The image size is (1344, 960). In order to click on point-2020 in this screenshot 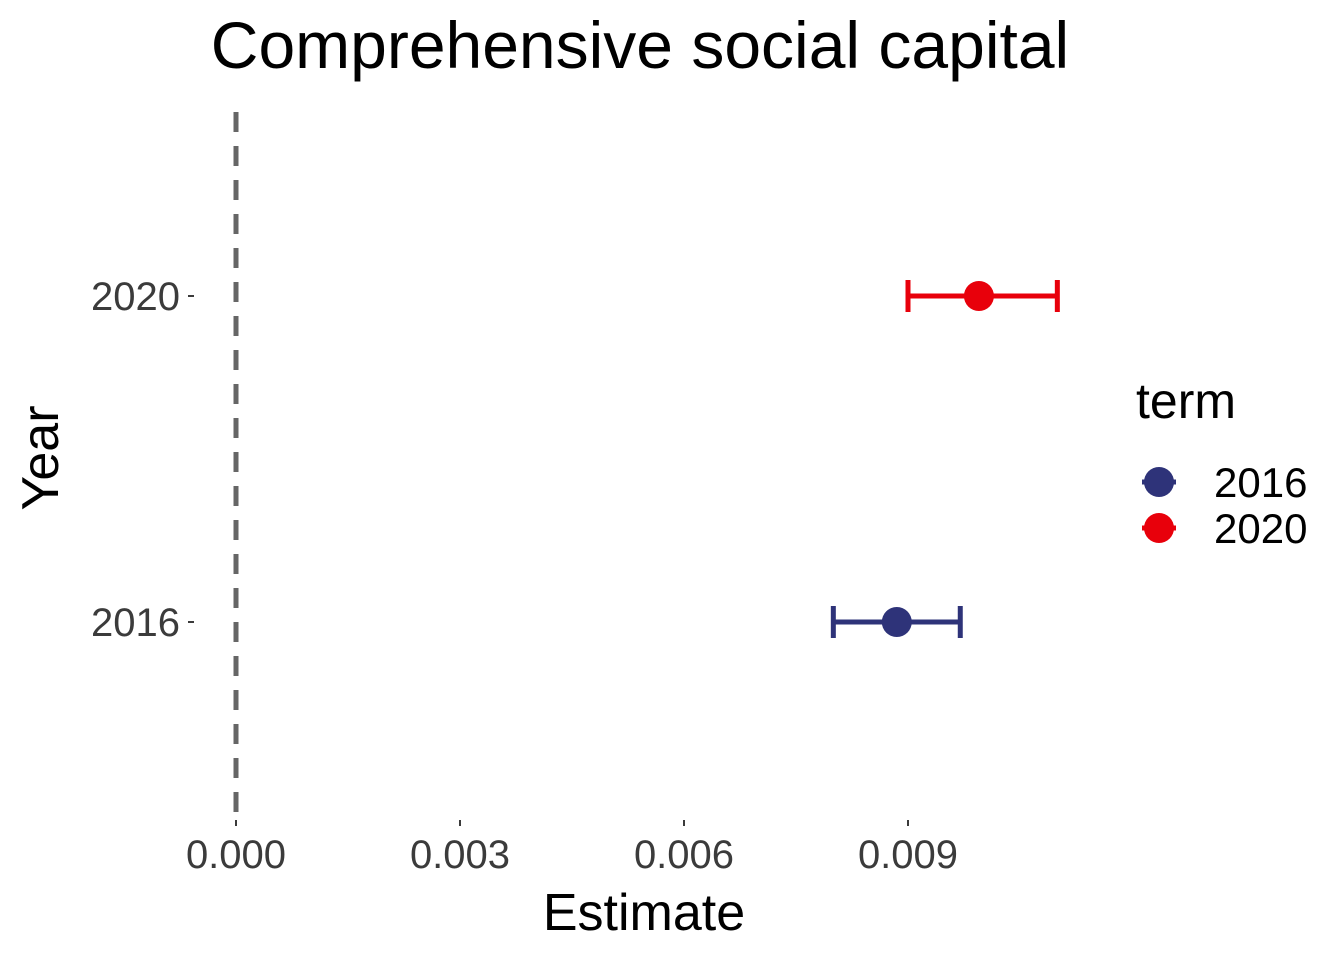, I will do `click(978, 296)`.